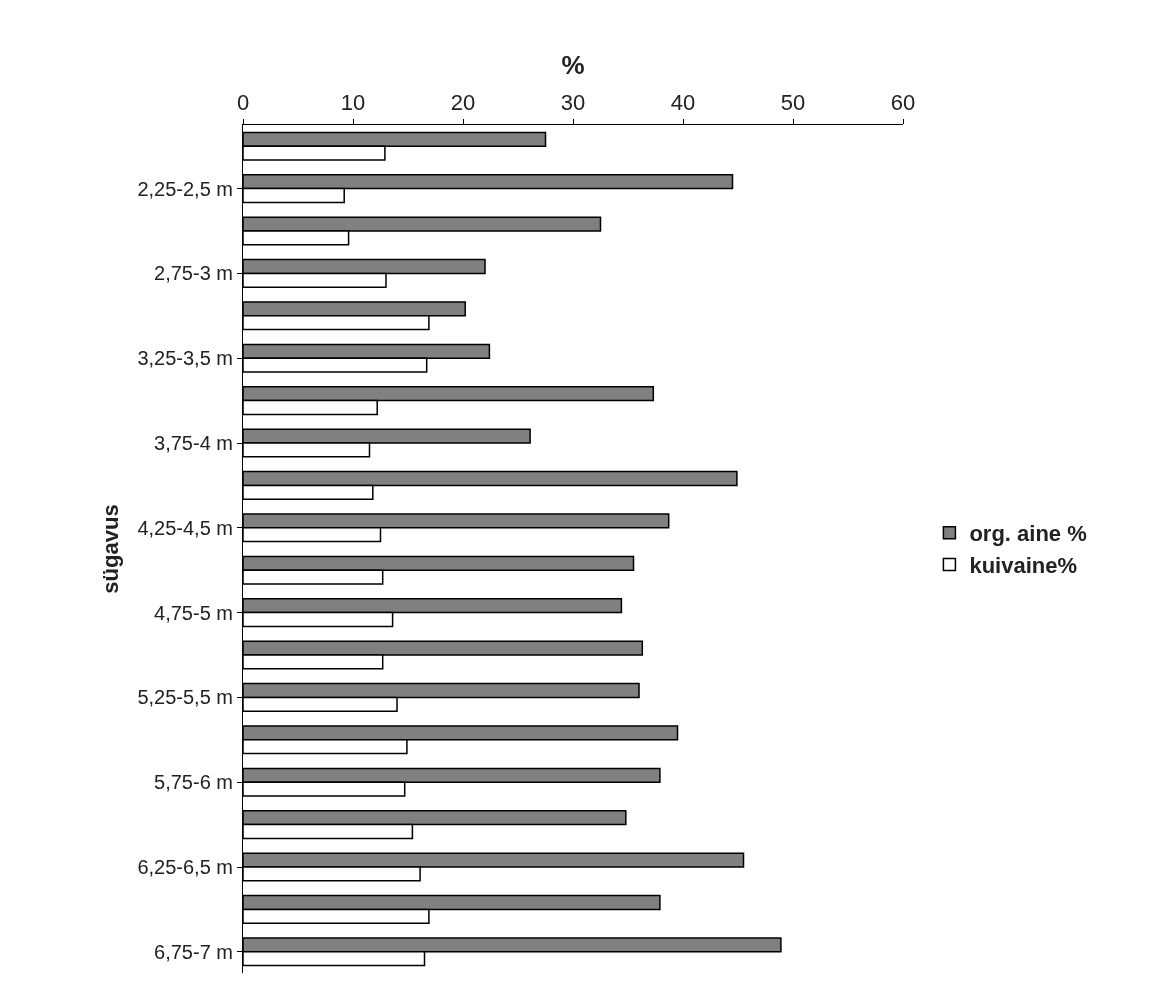  What do you see at coordinates (463, 103) in the screenshot?
I see `x-tick-label: 20` at bounding box center [463, 103].